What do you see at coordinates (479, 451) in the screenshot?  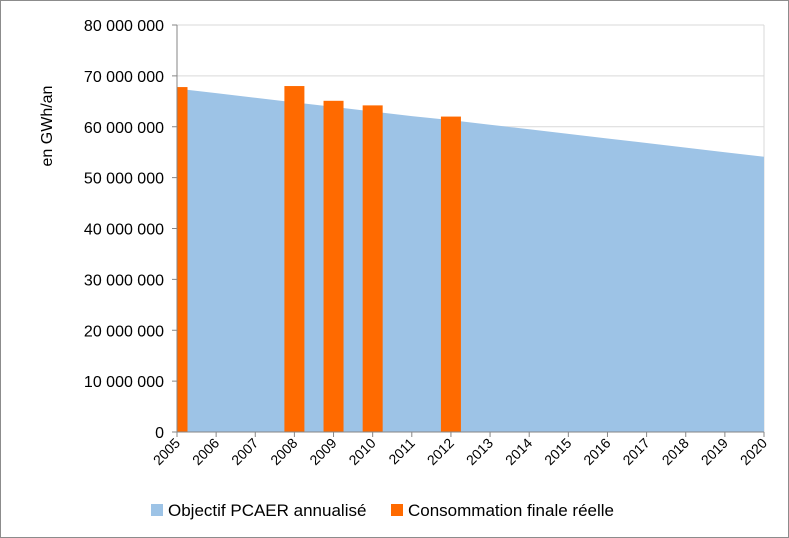 I see `x-tick-label: 2013` at bounding box center [479, 451].